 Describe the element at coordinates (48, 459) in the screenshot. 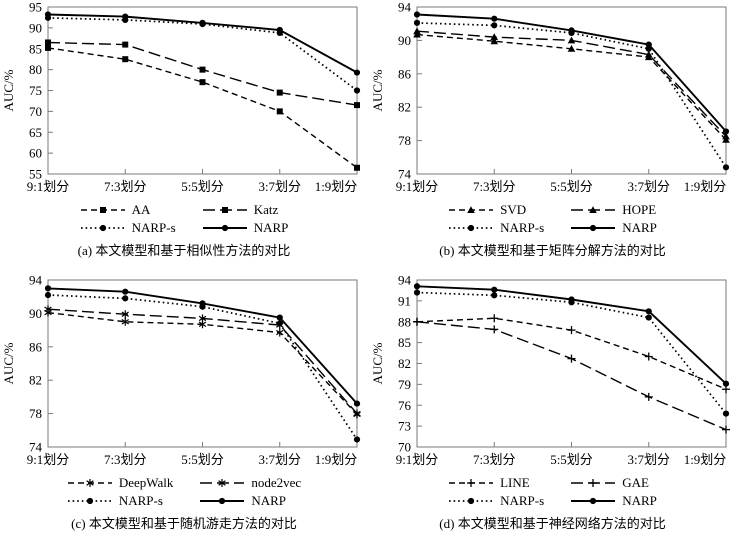

I see `x-tick-label: 9:1划分` at that location.